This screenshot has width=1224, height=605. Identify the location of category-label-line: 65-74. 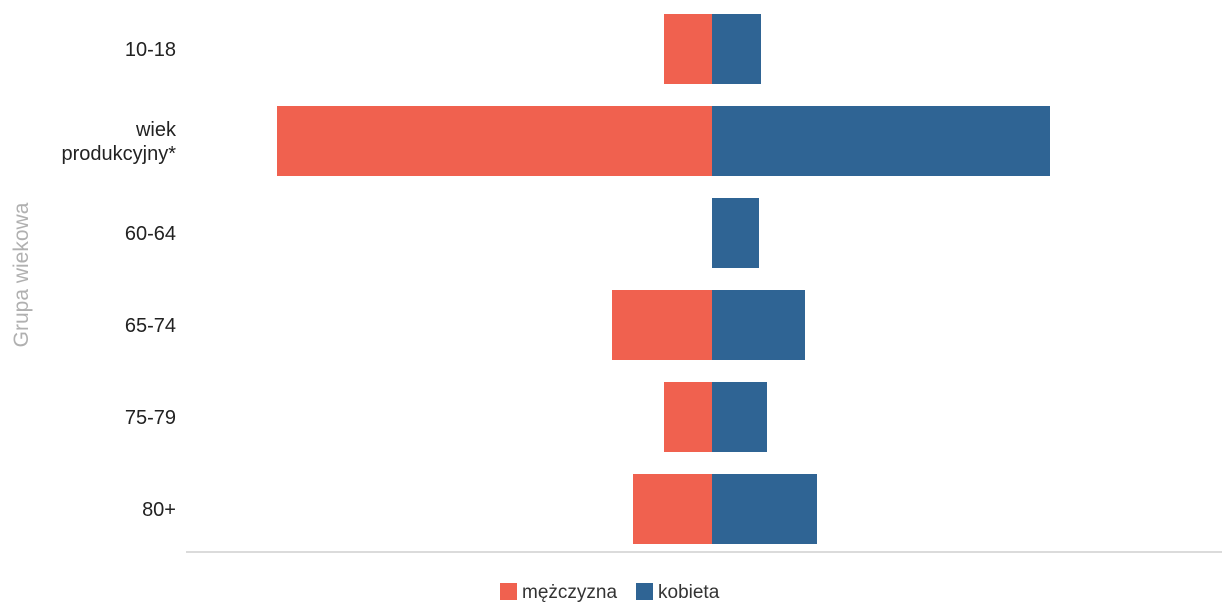
(150, 326).